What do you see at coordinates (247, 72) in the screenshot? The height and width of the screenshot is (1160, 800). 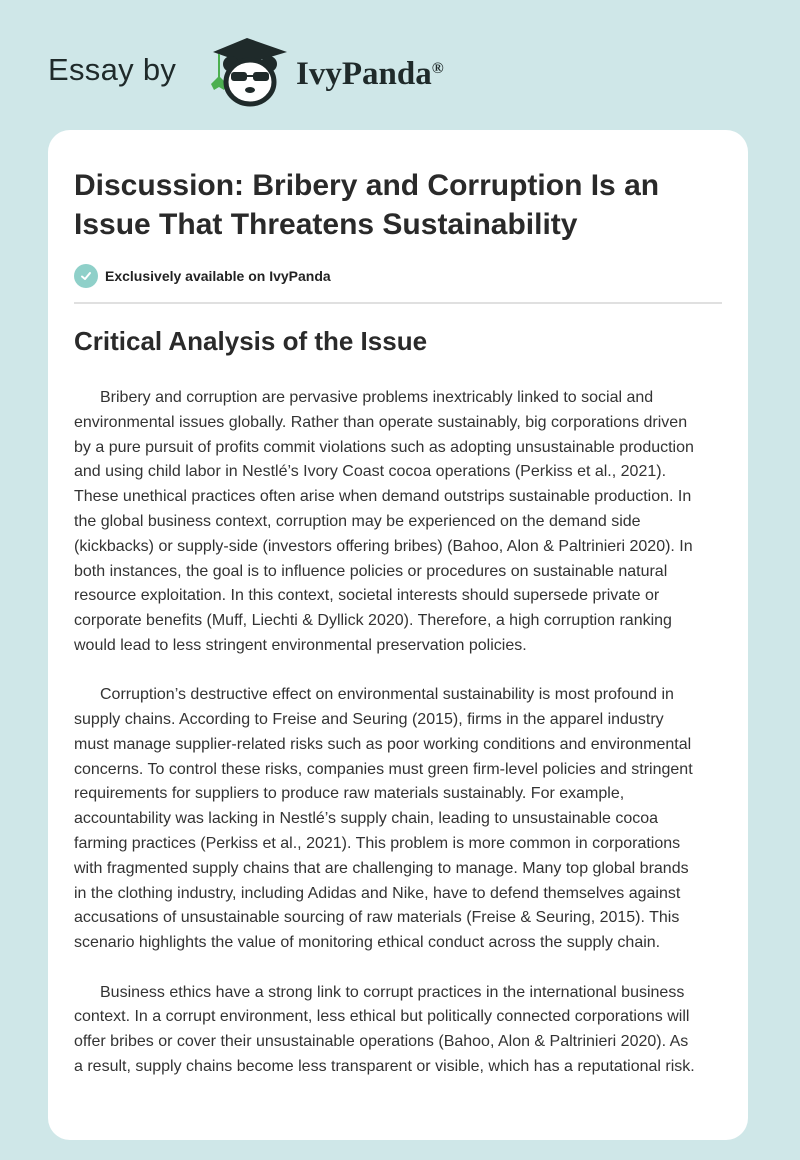 I see `ivypanda-logo-icon` at bounding box center [247, 72].